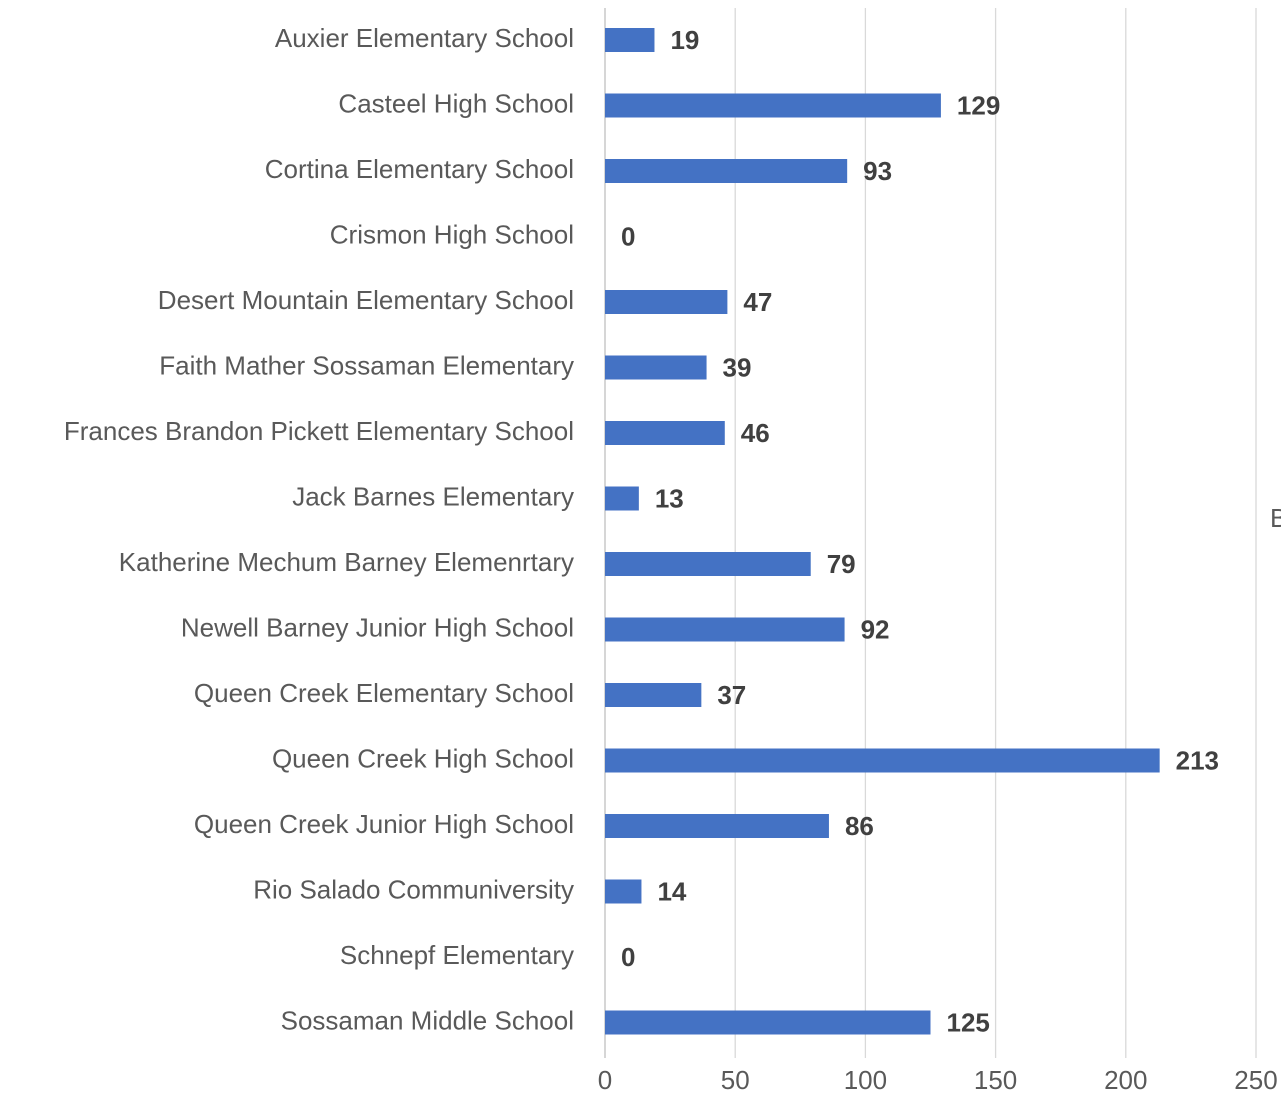 This screenshot has height=1111, width=1281. Describe the element at coordinates (968, 1022) in the screenshot. I see `data-label: 125` at that location.